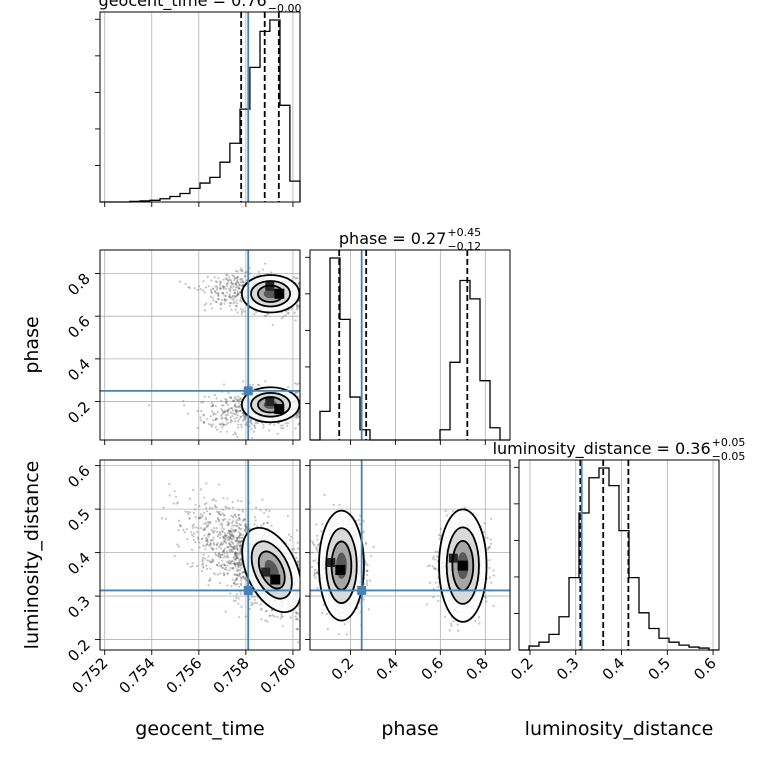 This screenshot has height=760, width=760. I want to click on hist-panel-geocent_time: geocent_time = 0.76+0.00−0.00, so click(198, 103).